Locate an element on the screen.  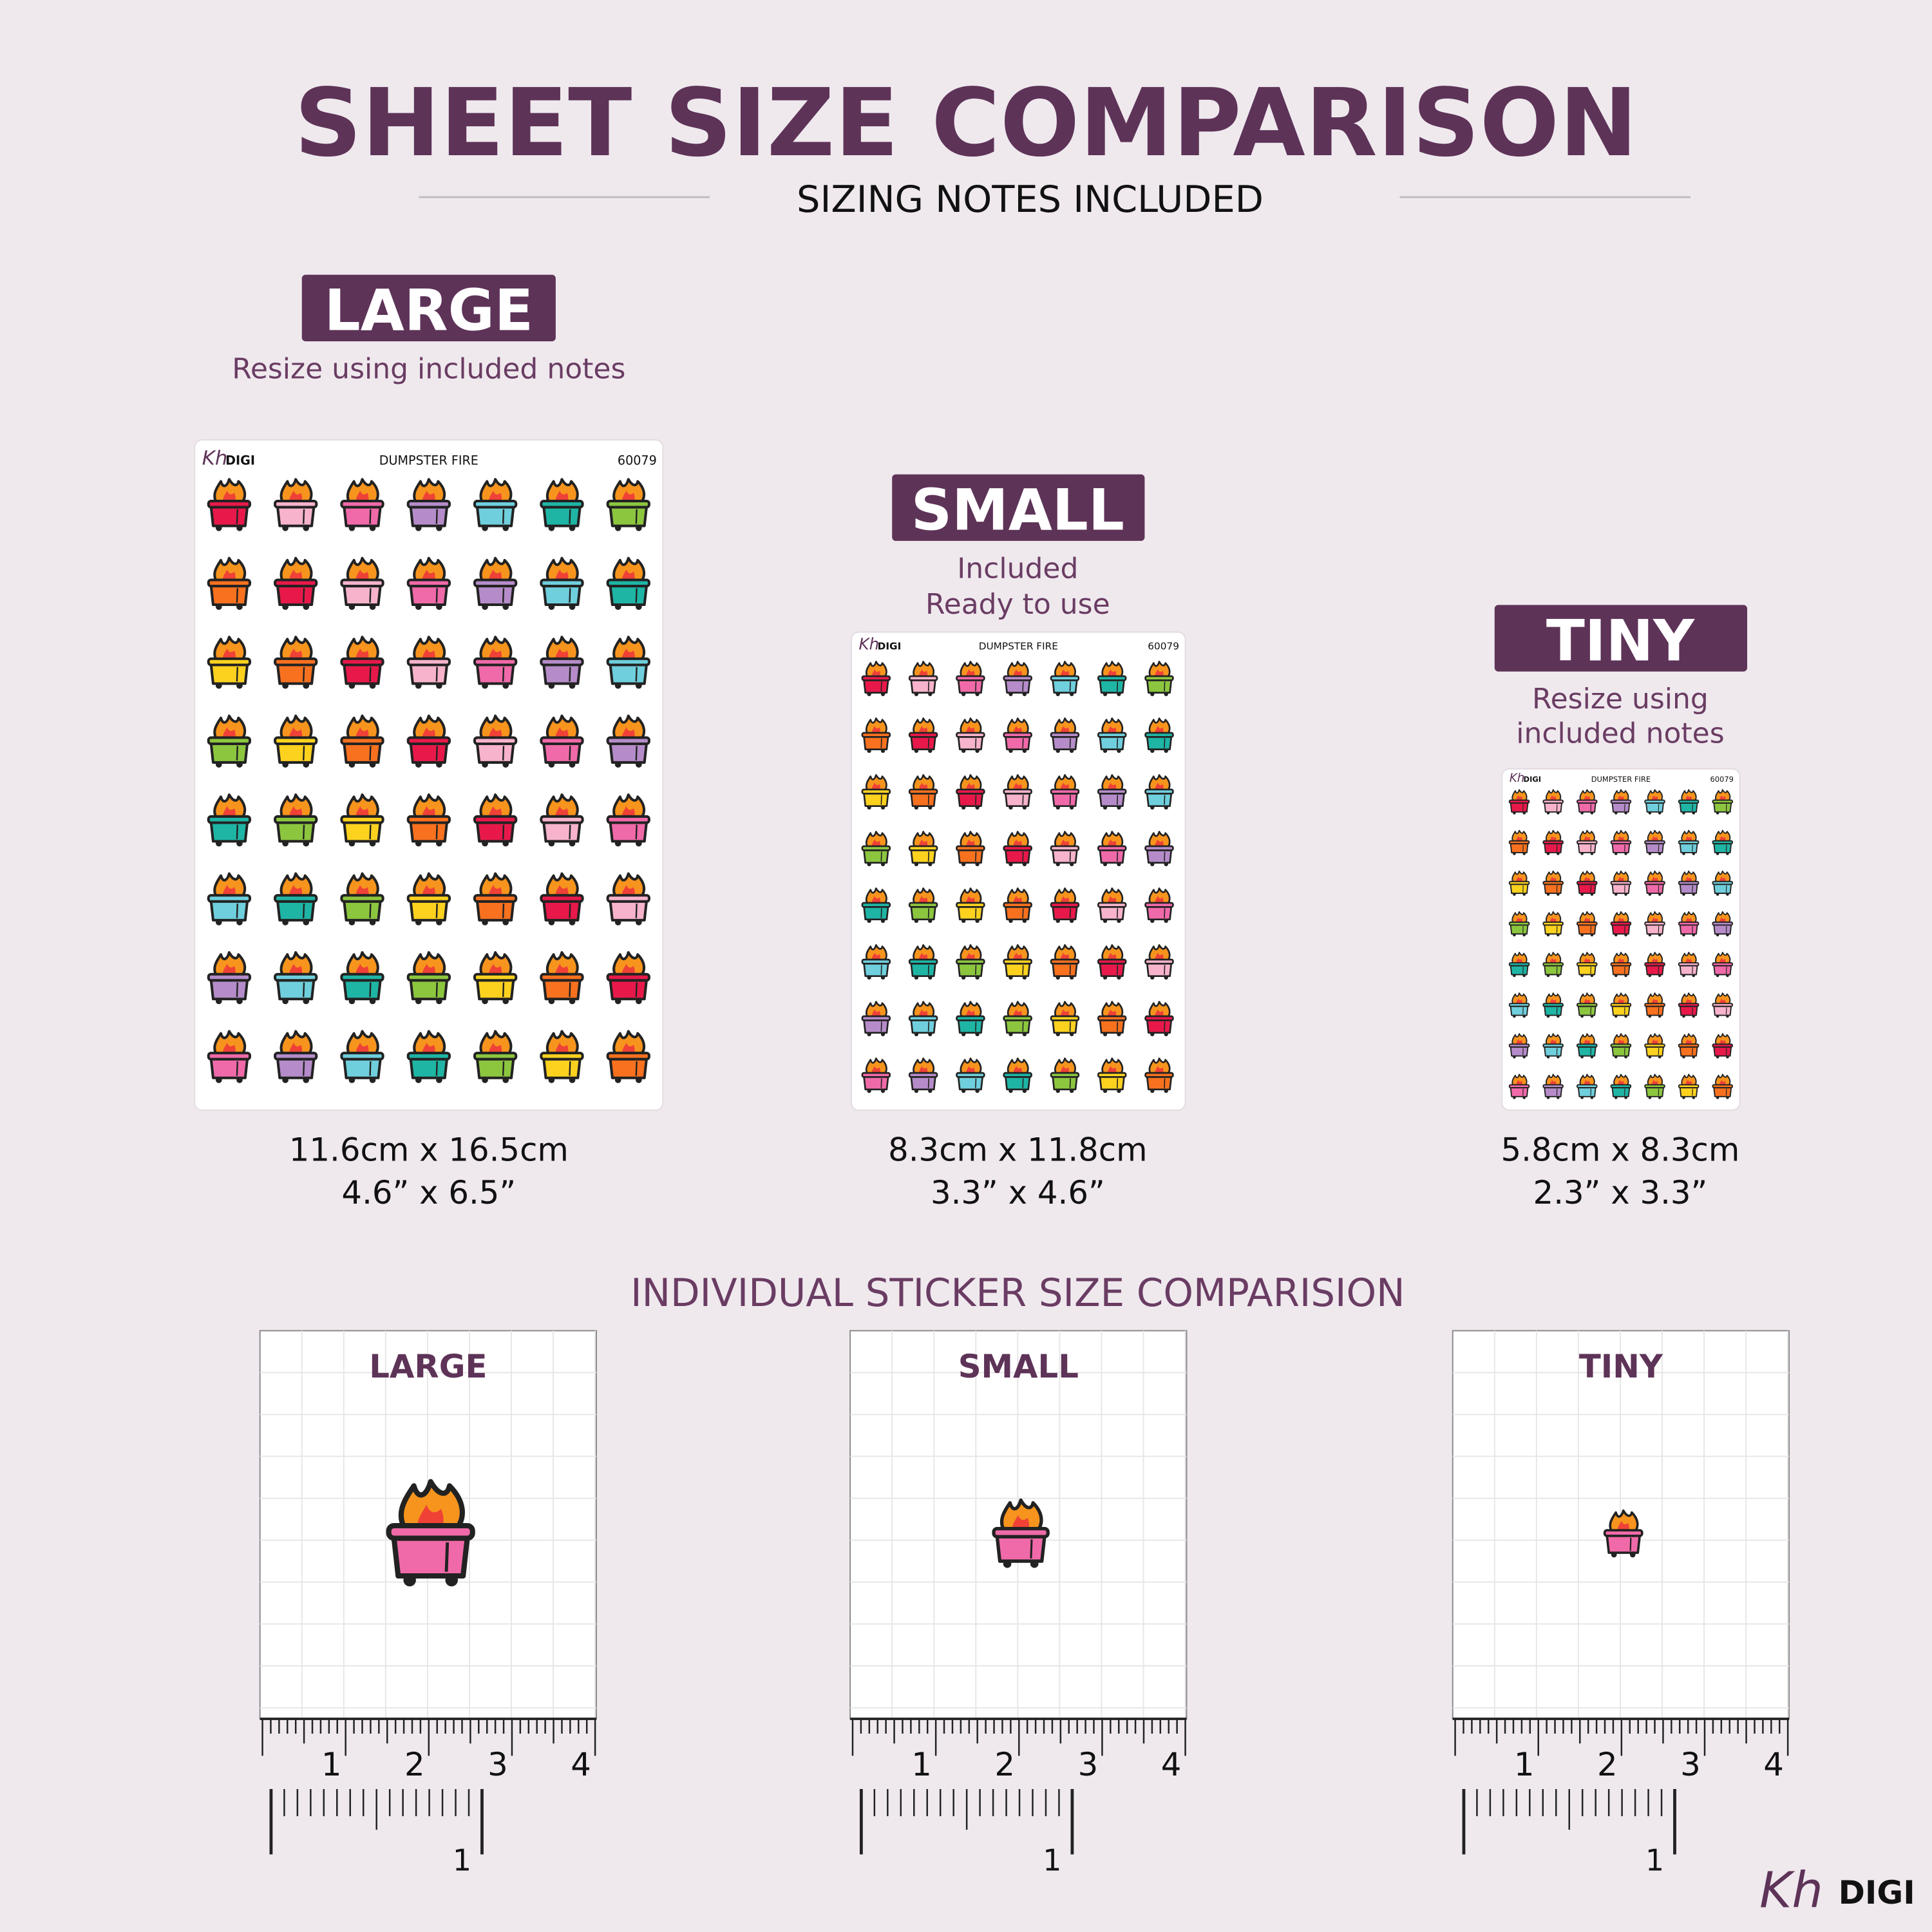
size-badge is located at coordinates (429, 307).